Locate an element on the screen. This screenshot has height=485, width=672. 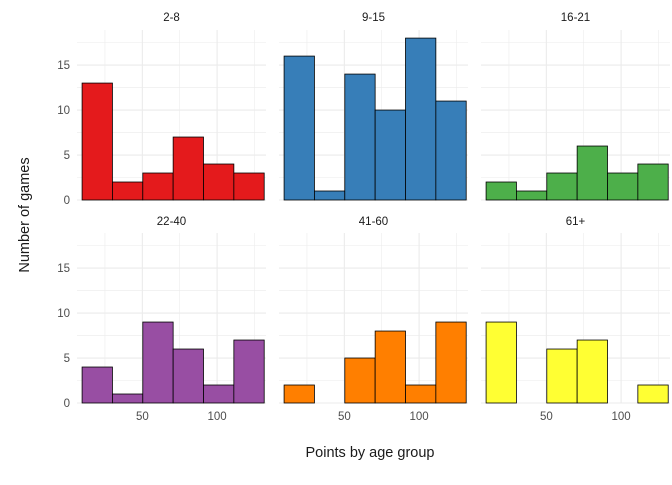
facet-label: 61+ is located at coordinates (576, 222).